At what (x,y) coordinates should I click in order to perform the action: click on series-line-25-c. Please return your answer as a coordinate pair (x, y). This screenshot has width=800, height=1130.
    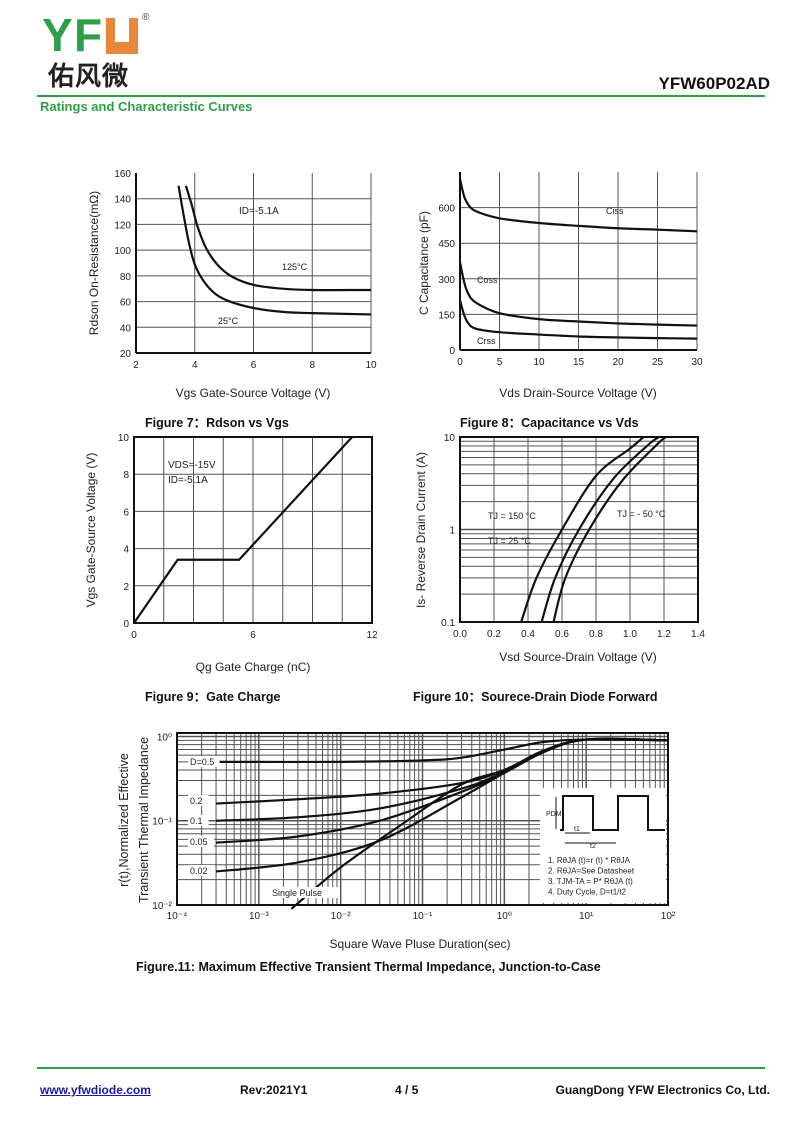
    Looking at the image, I should click on (274, 250).